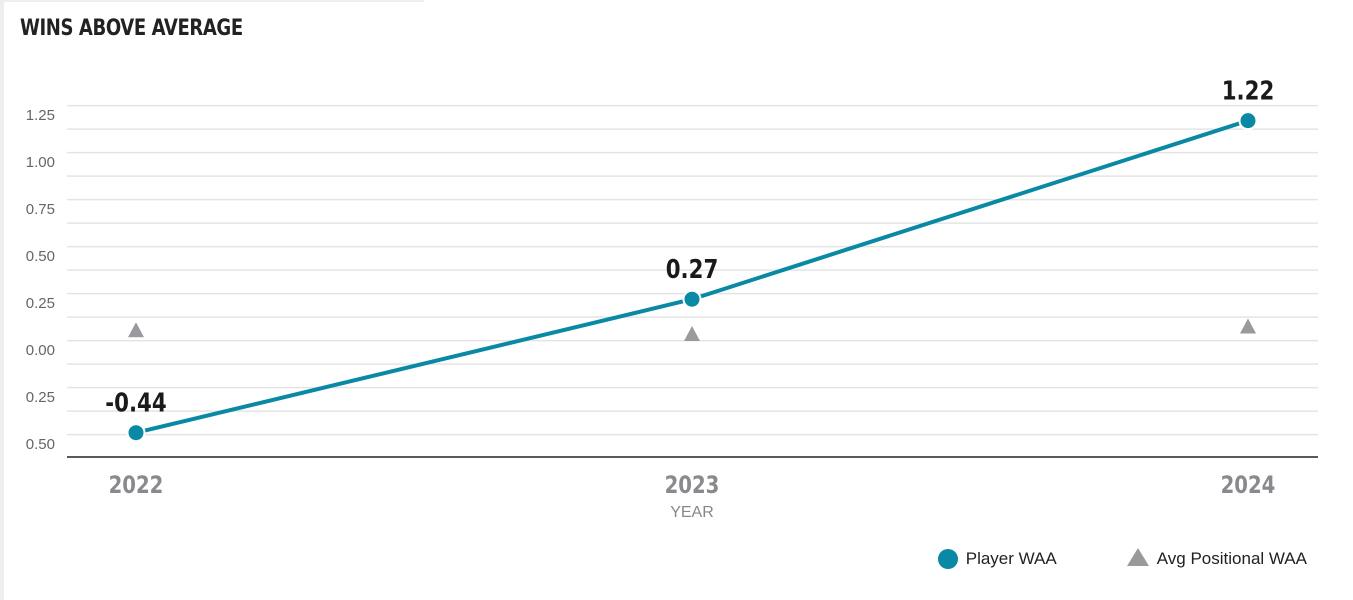  What do you see at coordinates (1248, 91) in the screenshot?
I see `data-label: 1.22` at bounding box center [1248, 91].